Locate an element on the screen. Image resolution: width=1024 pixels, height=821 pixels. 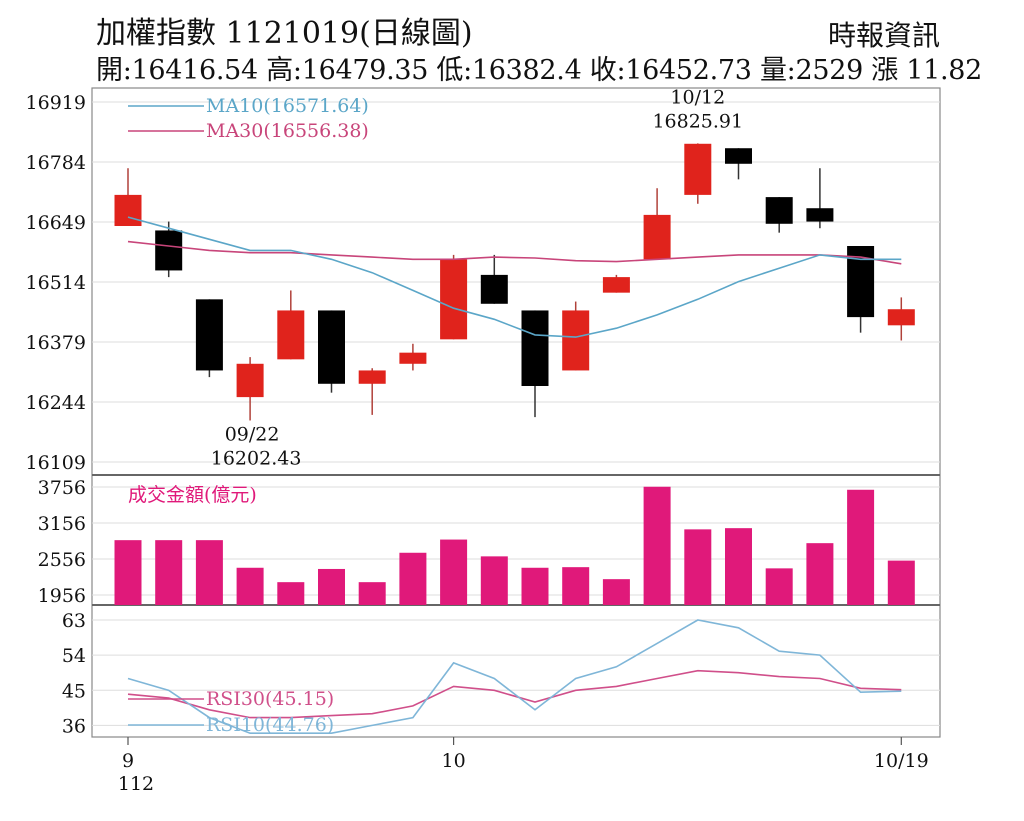
rsi30-line is located at coordinates (514, 694).